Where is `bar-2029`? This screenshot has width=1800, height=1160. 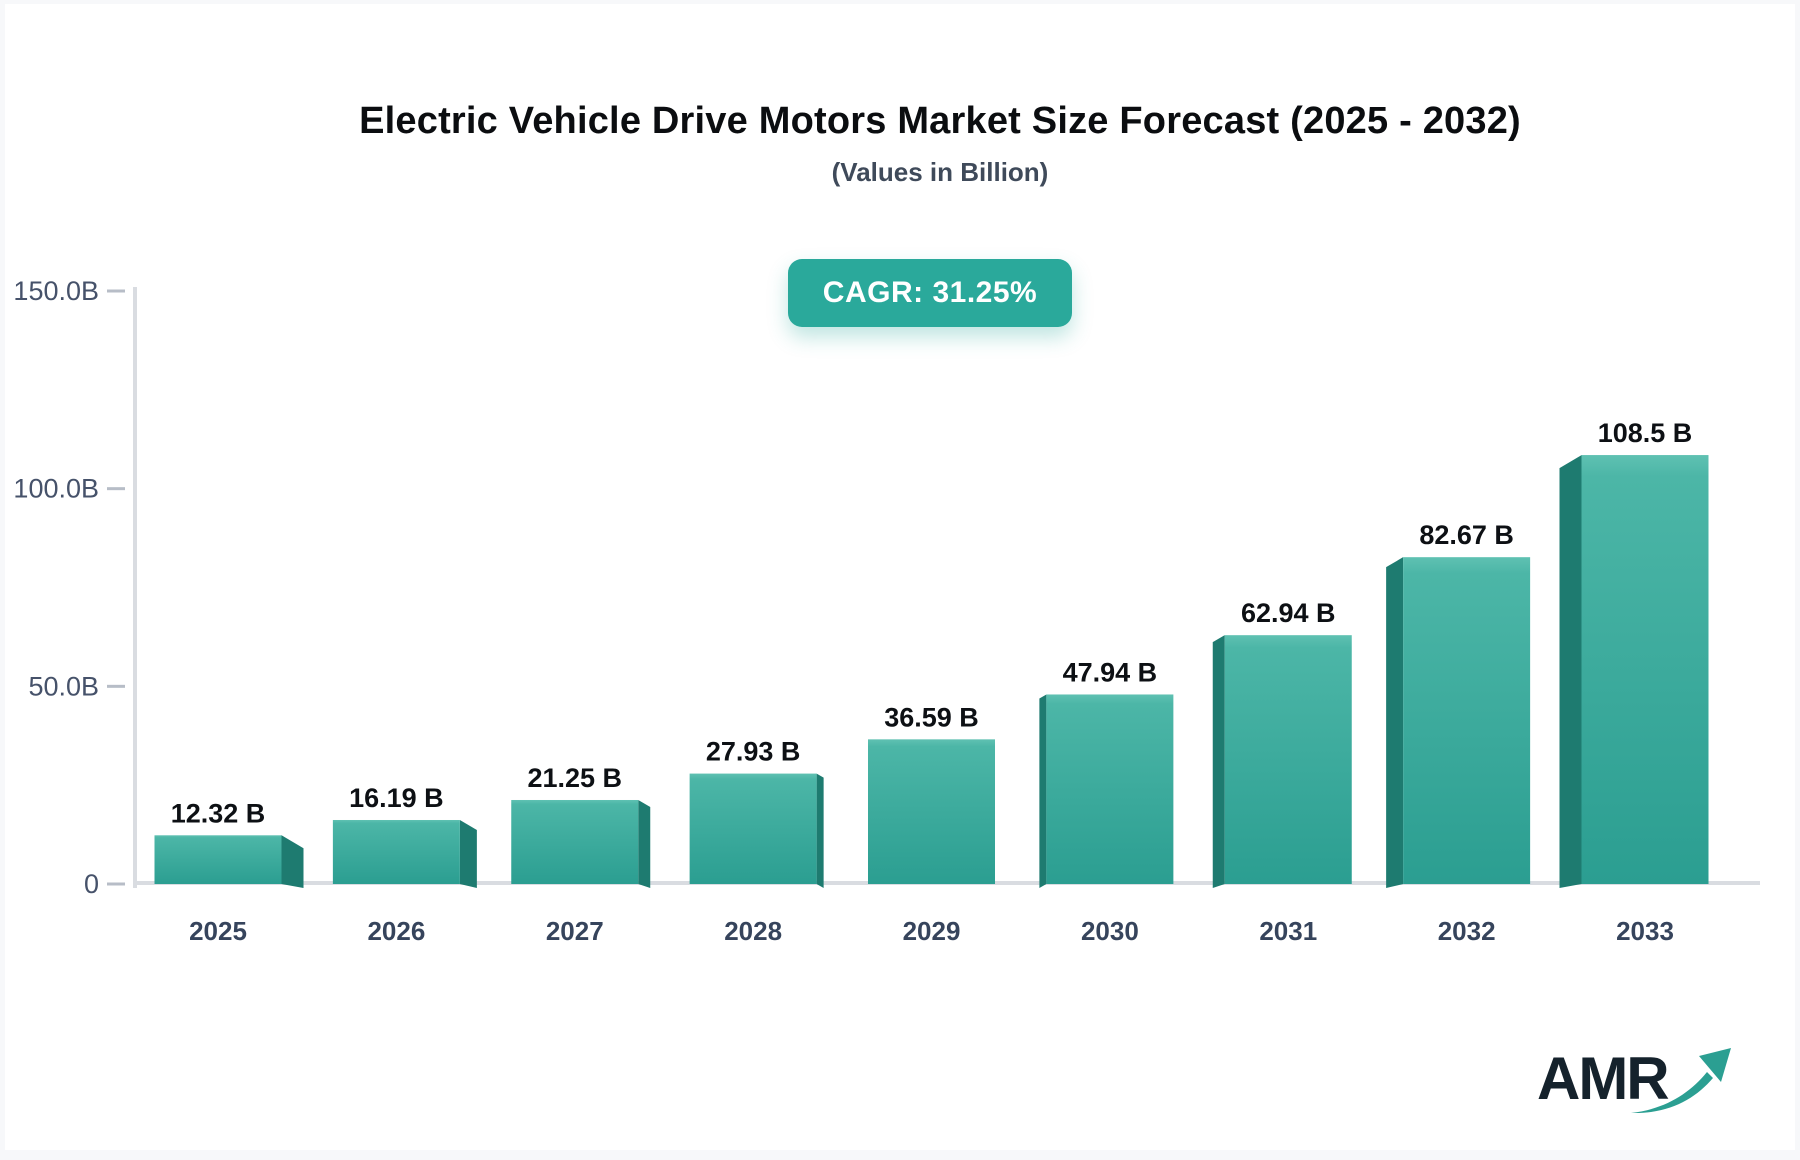 bar-2029 is located at coordinates (931, 811).